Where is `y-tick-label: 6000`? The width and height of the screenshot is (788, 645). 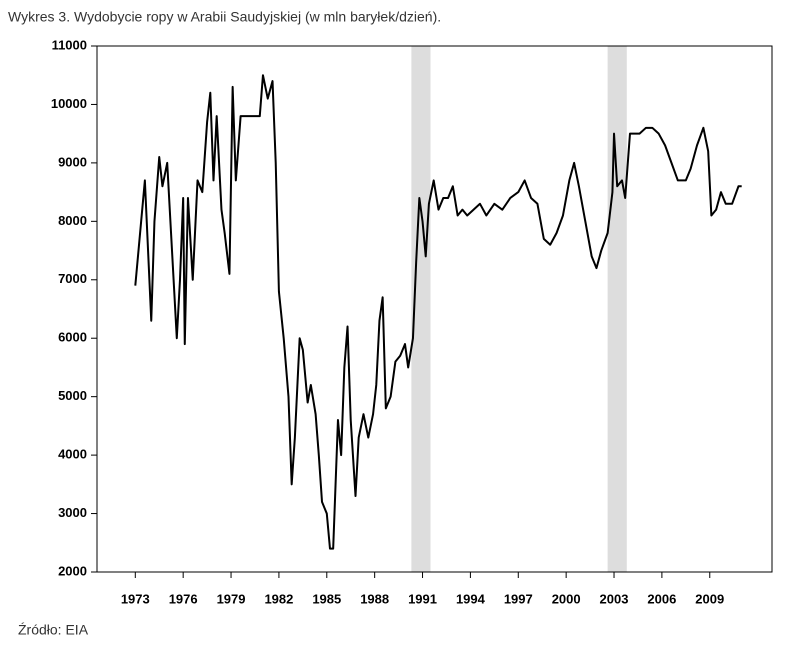 y-tick-label: 6000 is located at coordinates (72, 337).